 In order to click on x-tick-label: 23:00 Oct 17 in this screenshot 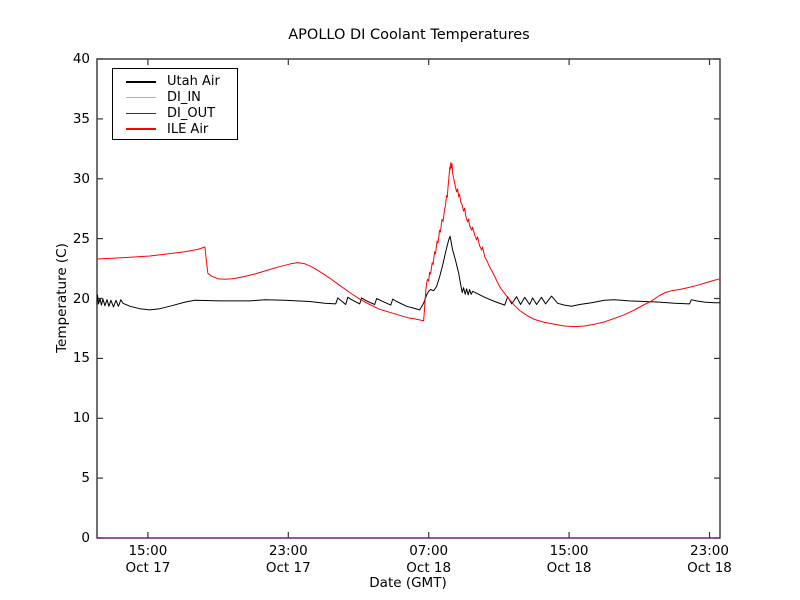, I will do `click(288, 559)`.